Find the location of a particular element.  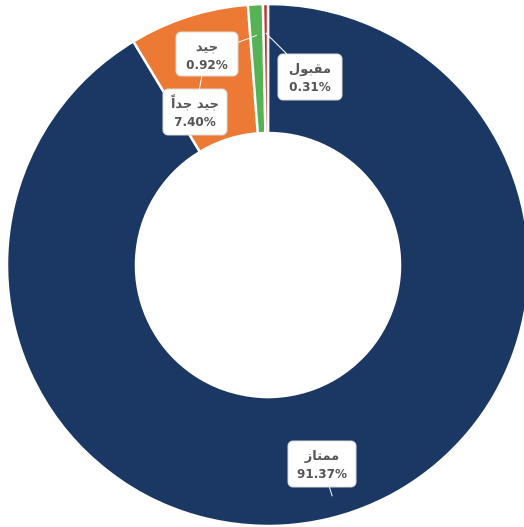

callout-good: جيد 0.92% is located at coordinates (207, 54).